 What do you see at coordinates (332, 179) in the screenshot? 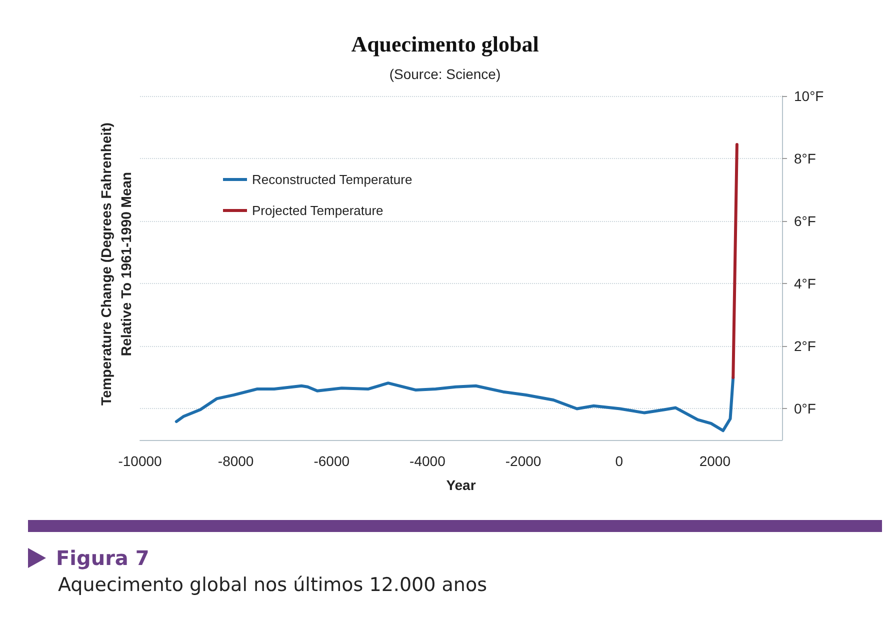
I see `legend-label: Reconstructed Temperature` at bounding box center [332, 179].